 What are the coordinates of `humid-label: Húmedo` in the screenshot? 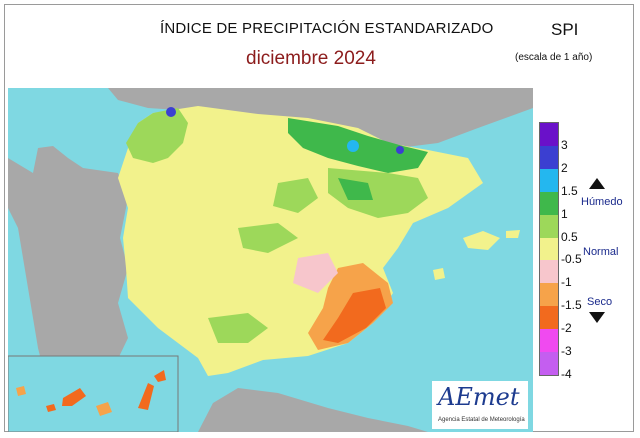 It's located at (602, 202).